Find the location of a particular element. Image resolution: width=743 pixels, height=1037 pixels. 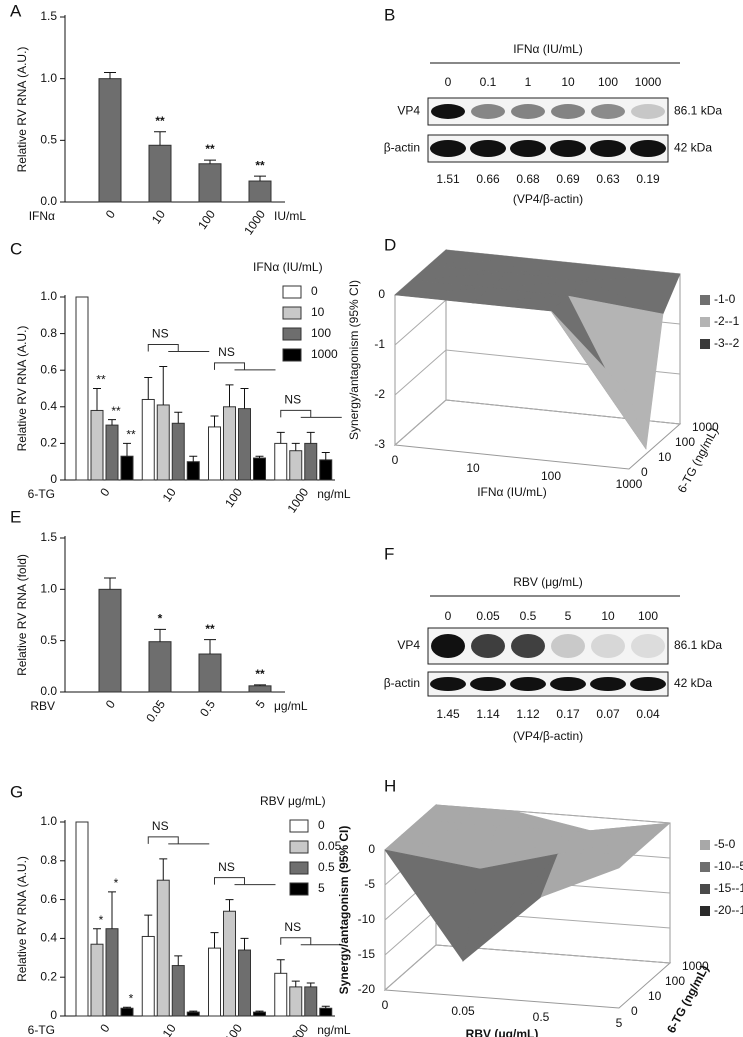

z-tick-label: -3 is located at coordinates (379, 444).